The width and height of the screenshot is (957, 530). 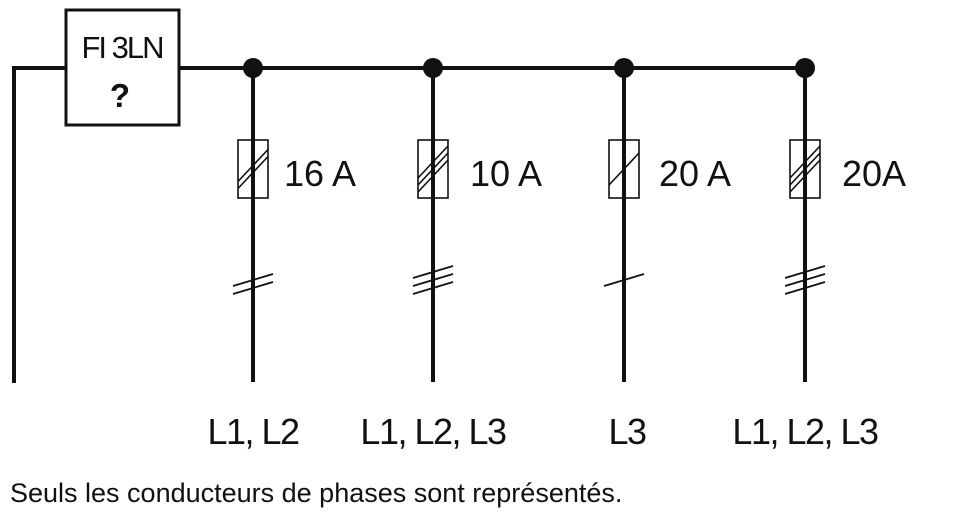 What do you see at coordinates (627, 431) in the screenshot?
I see `phase-label: L3` at bounding box center [627, 431].